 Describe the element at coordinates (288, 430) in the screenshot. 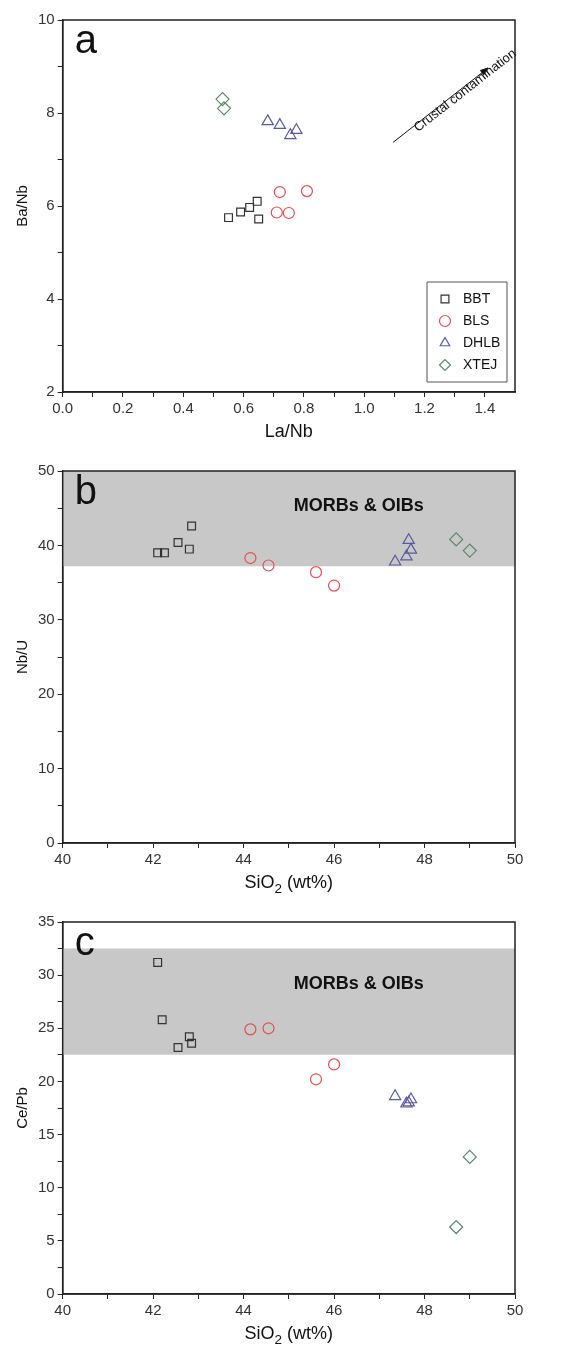

I see `x-axis-title: La/Nb` at that location.